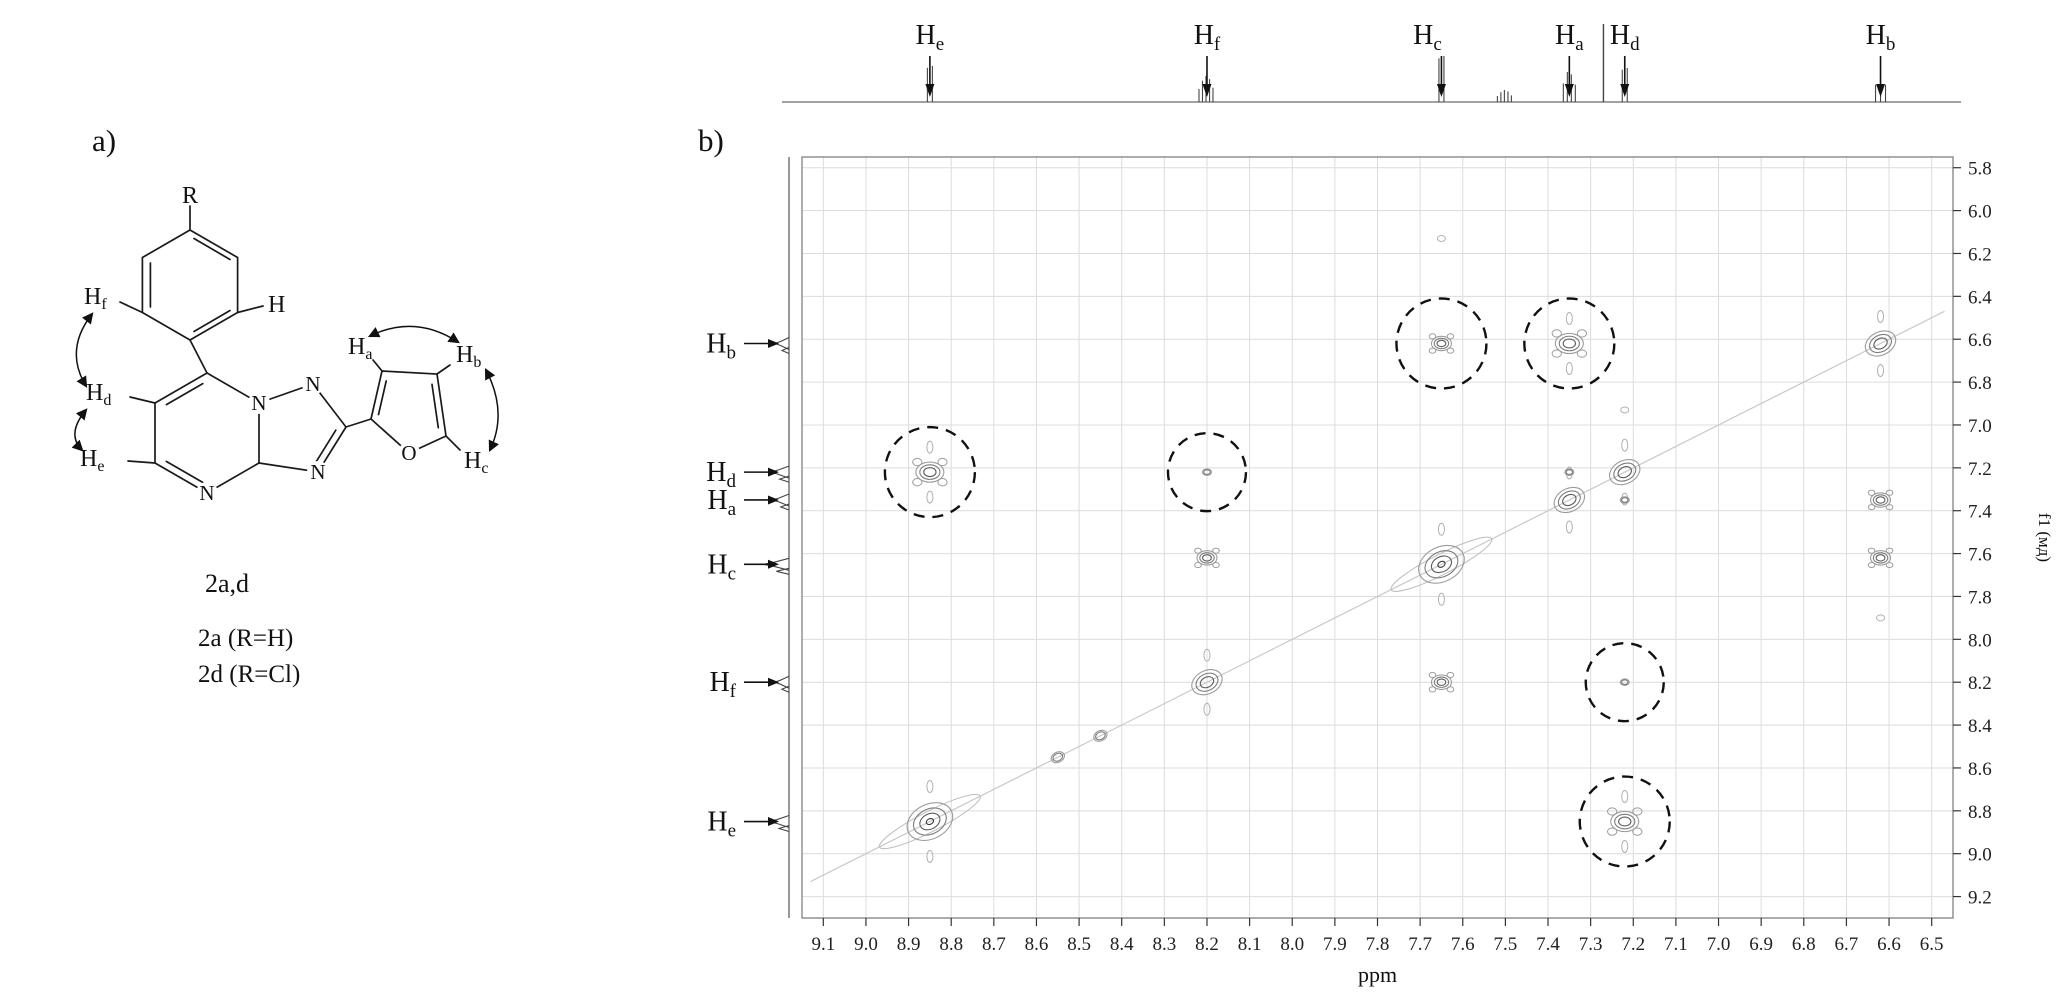 The height and width of the screenshot is (1000, 2067). What do you see at coordinates (1292, 944) in the screenshot?
I see `x-tick-label: 8.0` at bounding box center [1292, 944].